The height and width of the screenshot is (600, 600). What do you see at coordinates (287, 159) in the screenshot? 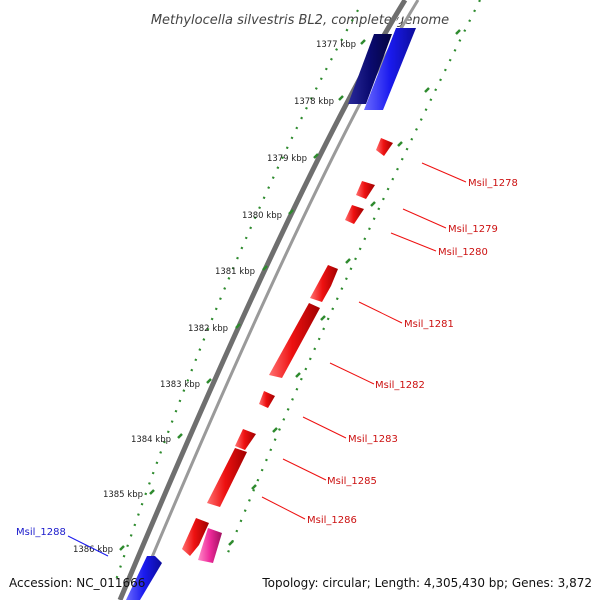
I see `kbp-label: 1379 kbp` at bounding box center [287, 159].